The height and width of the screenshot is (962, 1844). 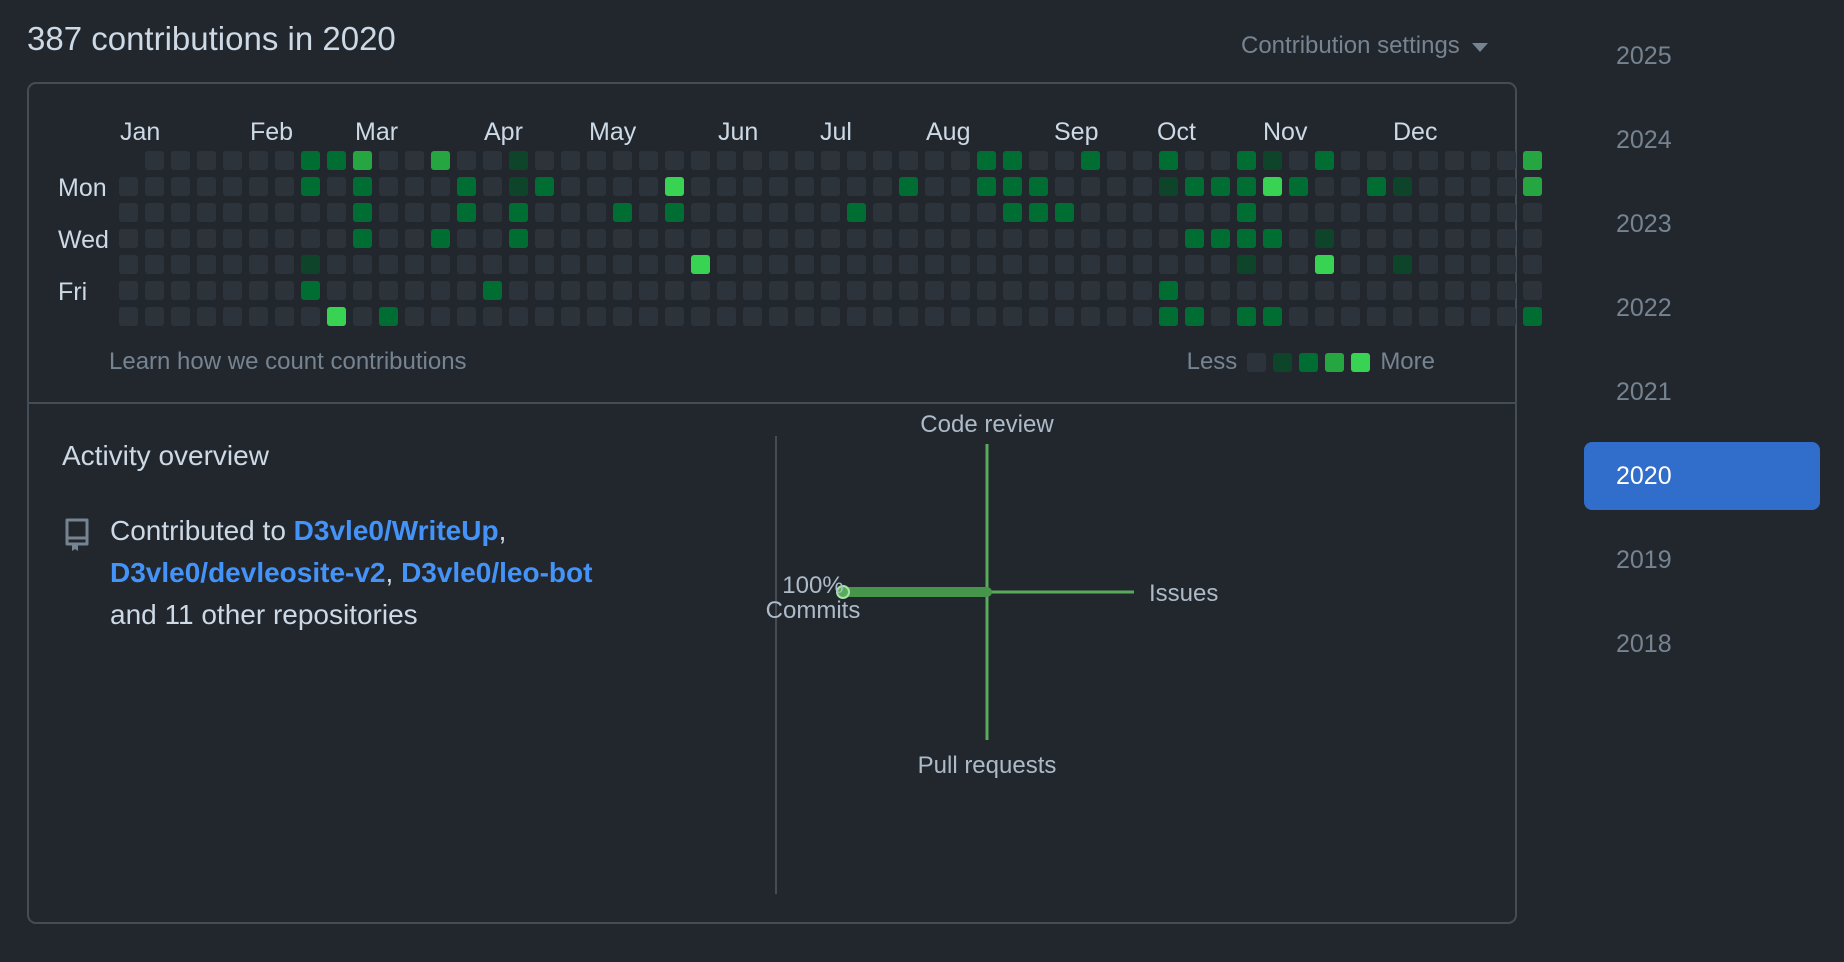 I want to click on year-link: 2021, so click(x=1644, y=392).